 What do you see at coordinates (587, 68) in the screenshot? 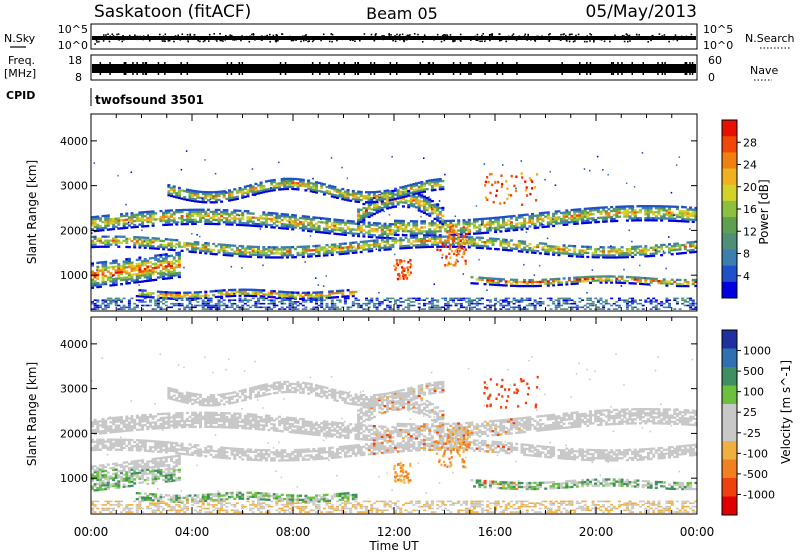
I see `freq-point` at bounding box center [587, 68].